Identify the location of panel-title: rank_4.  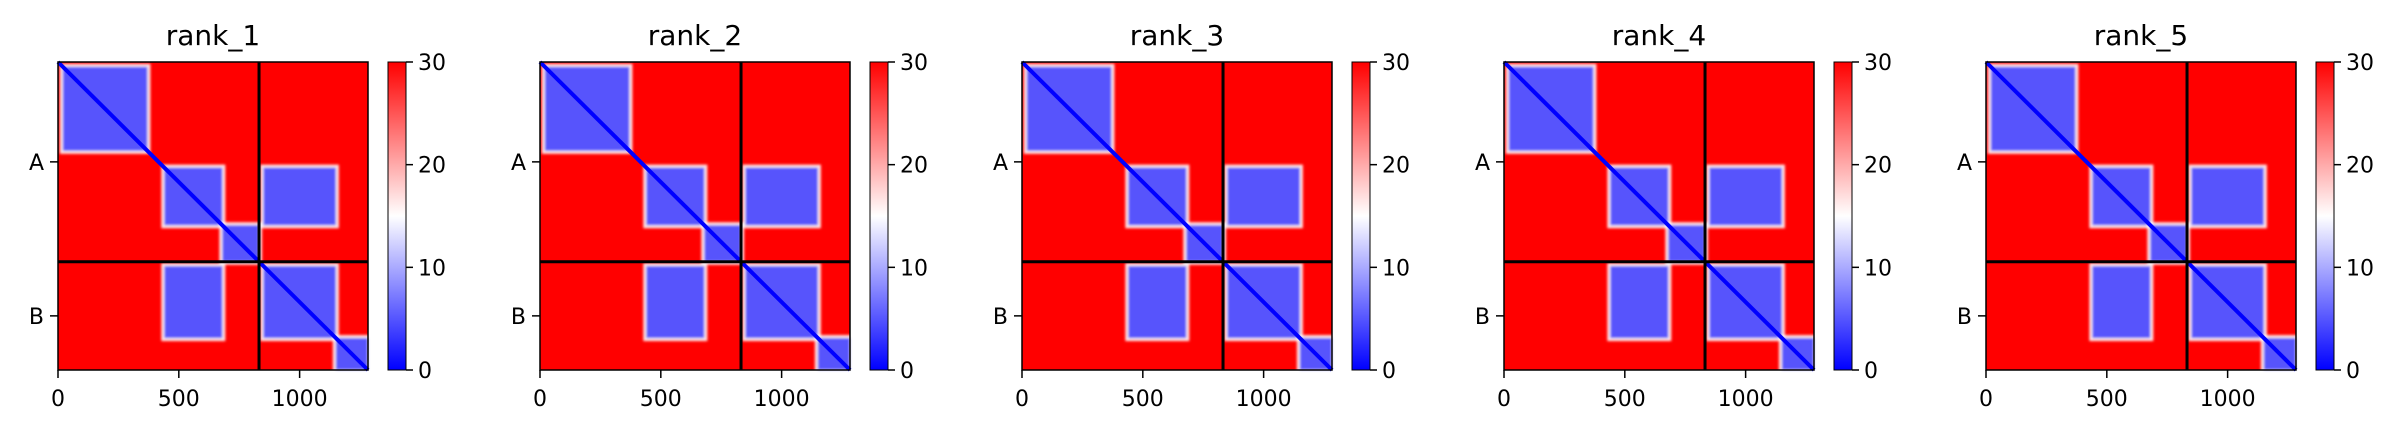
(1659, 35).